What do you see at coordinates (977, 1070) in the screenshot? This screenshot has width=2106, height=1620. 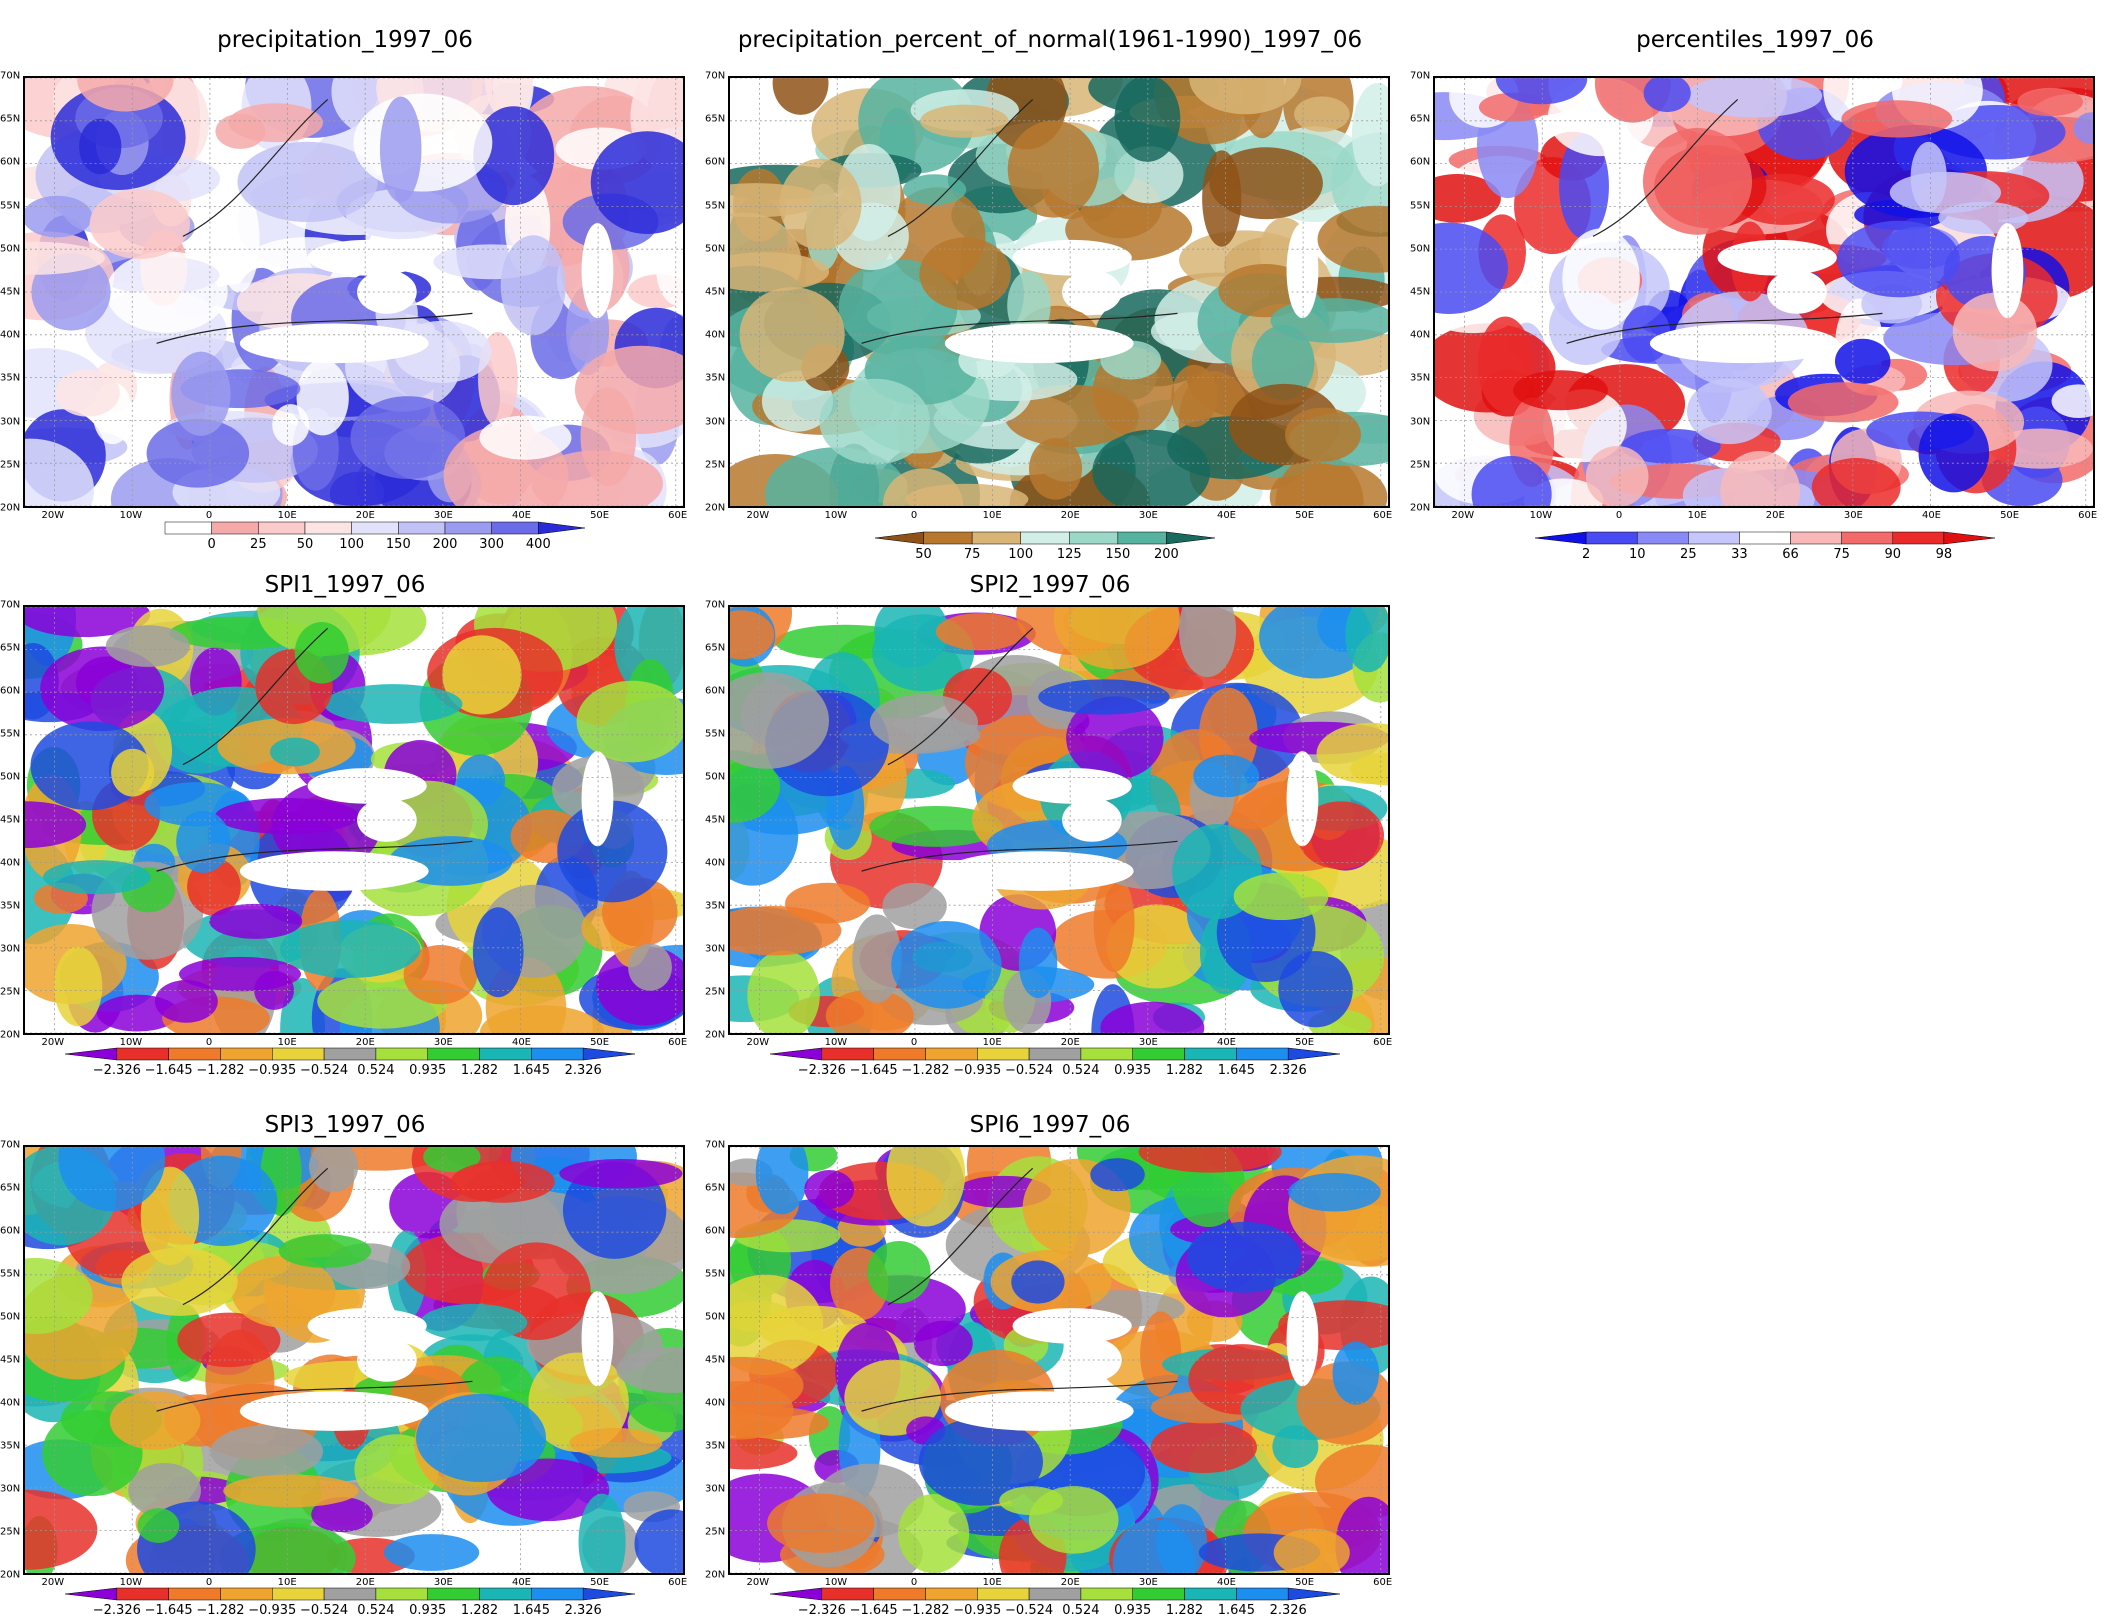 I see `legend-label: −0.935` at bounding box center [977, 1070].